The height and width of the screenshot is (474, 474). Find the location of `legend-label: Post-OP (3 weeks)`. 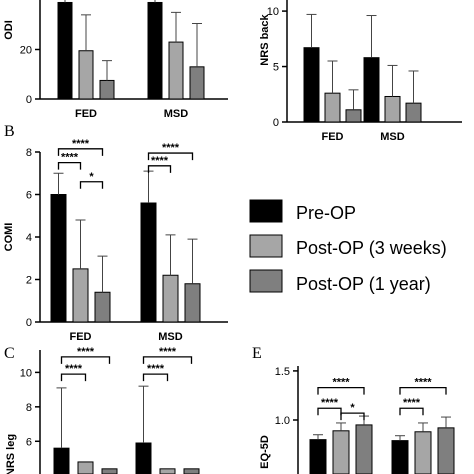

legend-label: Post-OP (3 weeks) is located at coordinates (371, 248).